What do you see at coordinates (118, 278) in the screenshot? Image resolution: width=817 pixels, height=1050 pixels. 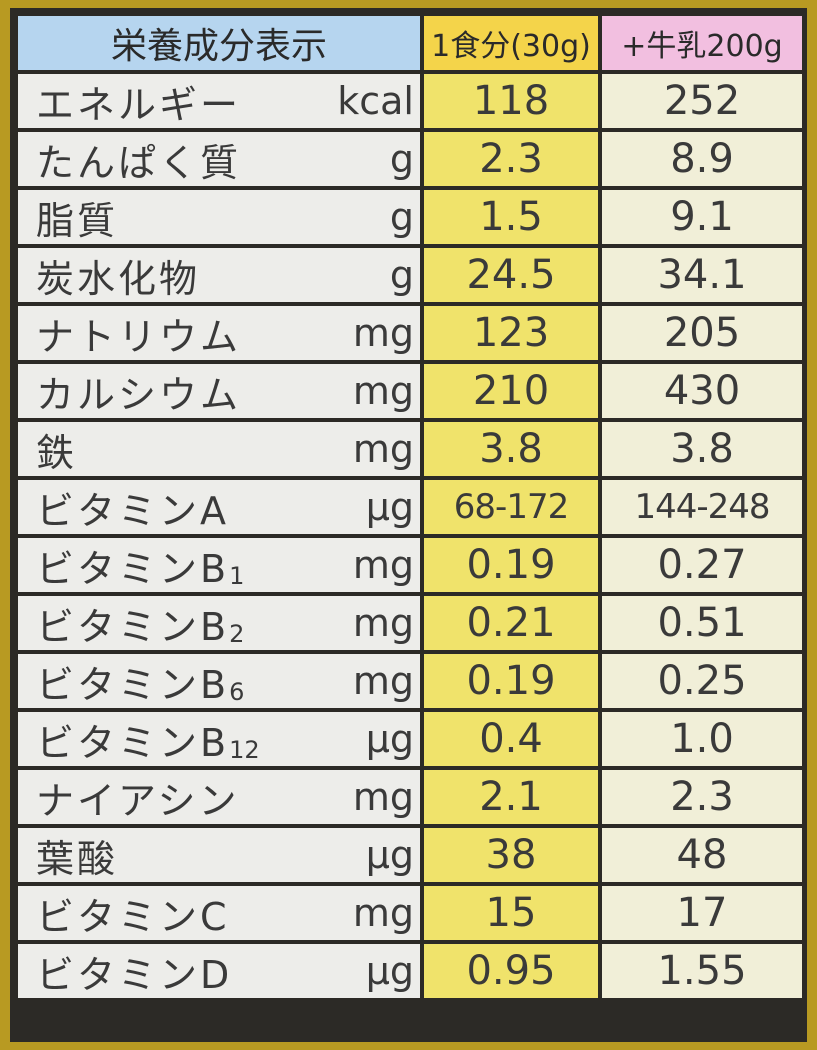 I see `nutrient-name: 炭水化物` at bounding box center [118, 278].